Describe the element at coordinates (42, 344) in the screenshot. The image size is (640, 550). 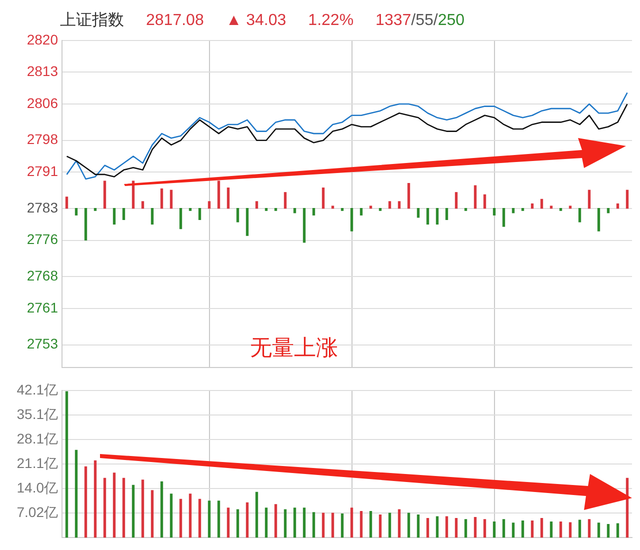
I see `y-tick-label: 2753` at that location.